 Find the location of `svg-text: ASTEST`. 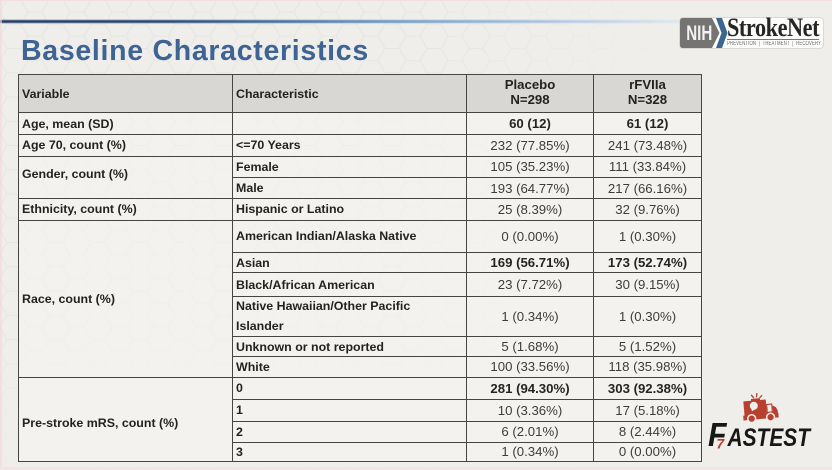

svg-text: ASTEST is located at coordinates (770, 438).